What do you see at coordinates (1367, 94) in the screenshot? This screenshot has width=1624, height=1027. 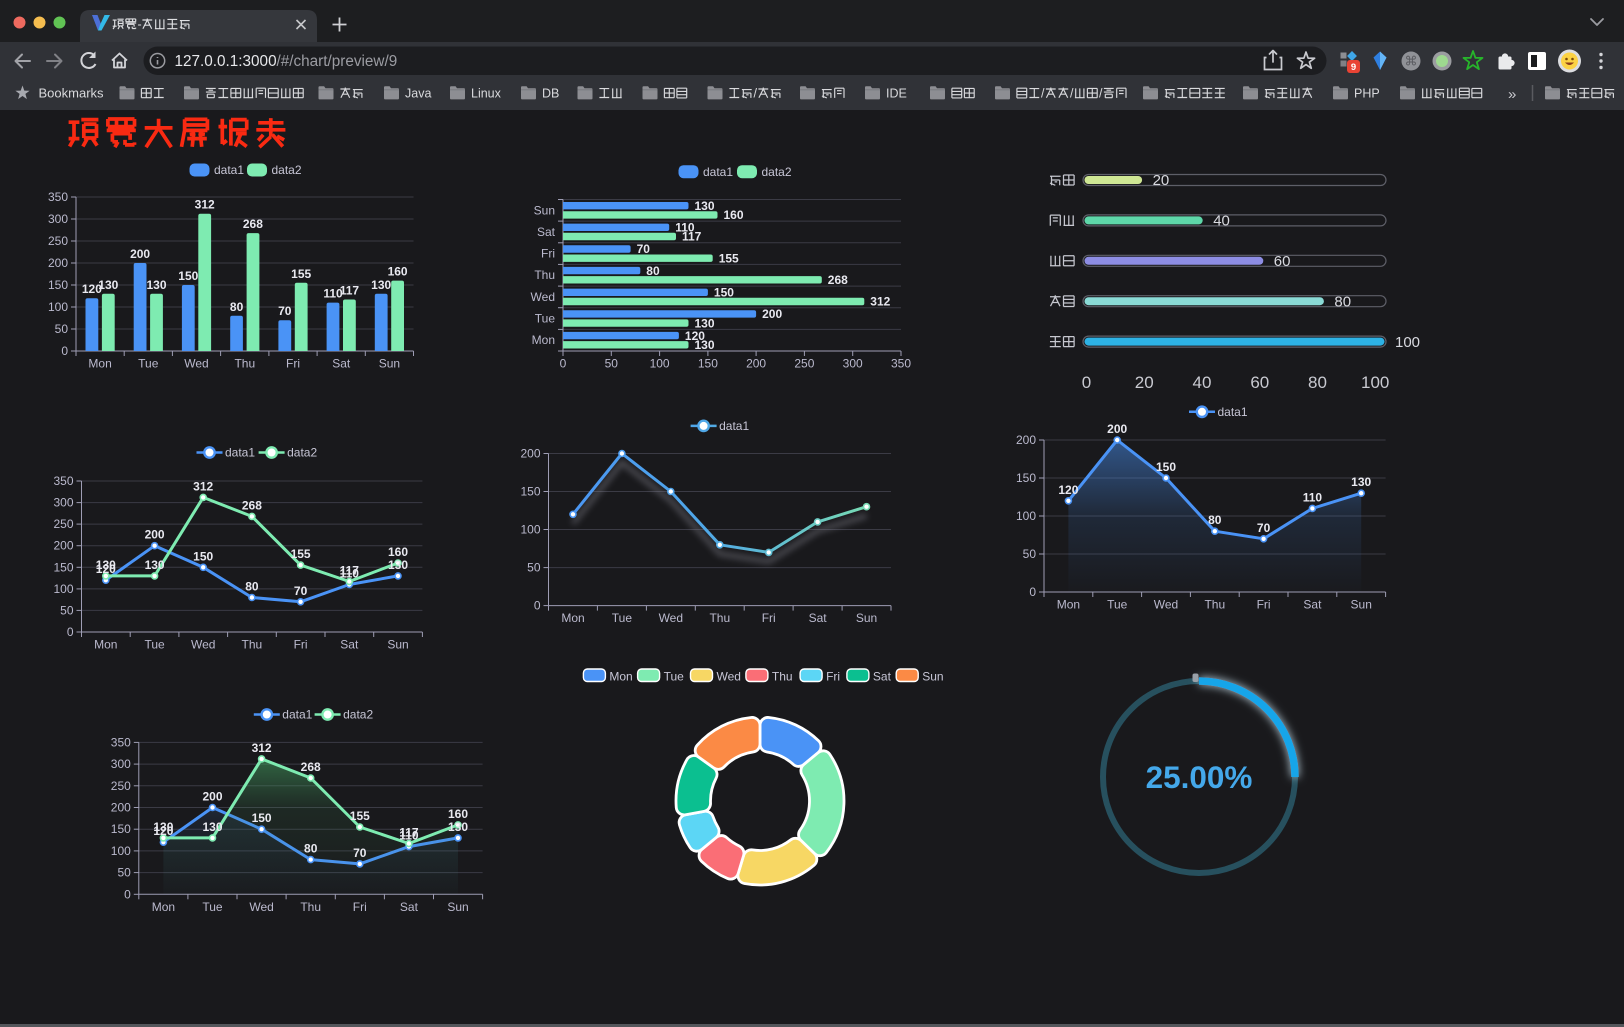 I see `svg-text: PHP` at bounding box center [1367, 94].